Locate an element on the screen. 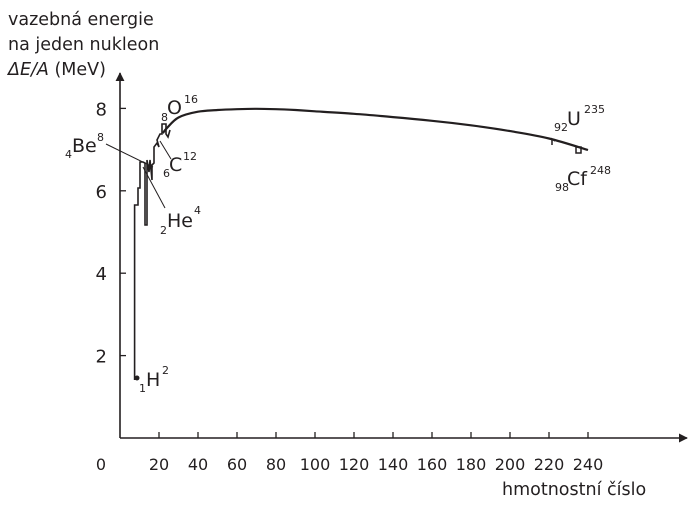  cf248-label: 98 Cf 248 is located at coordinates (583, 179).